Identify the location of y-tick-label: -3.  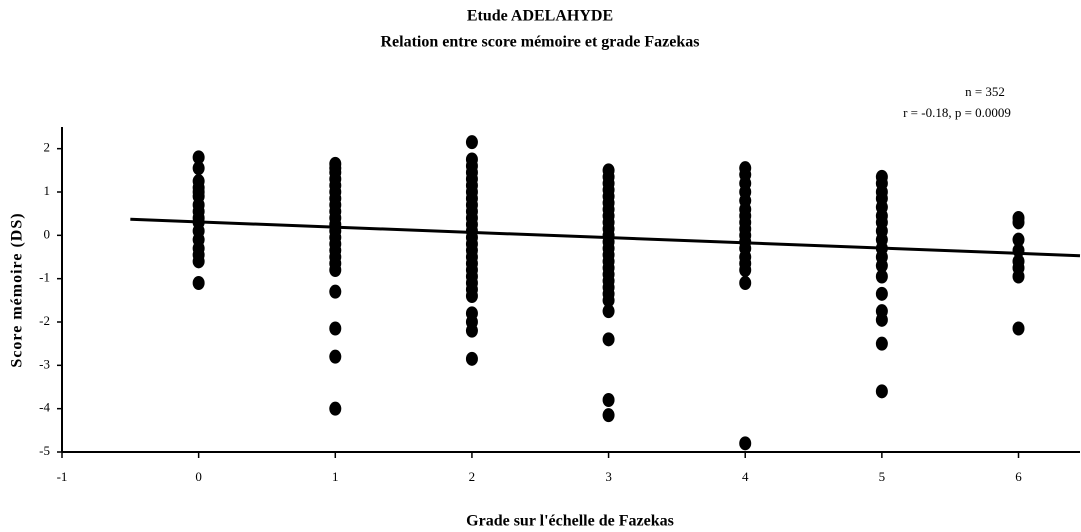
(44, 363).